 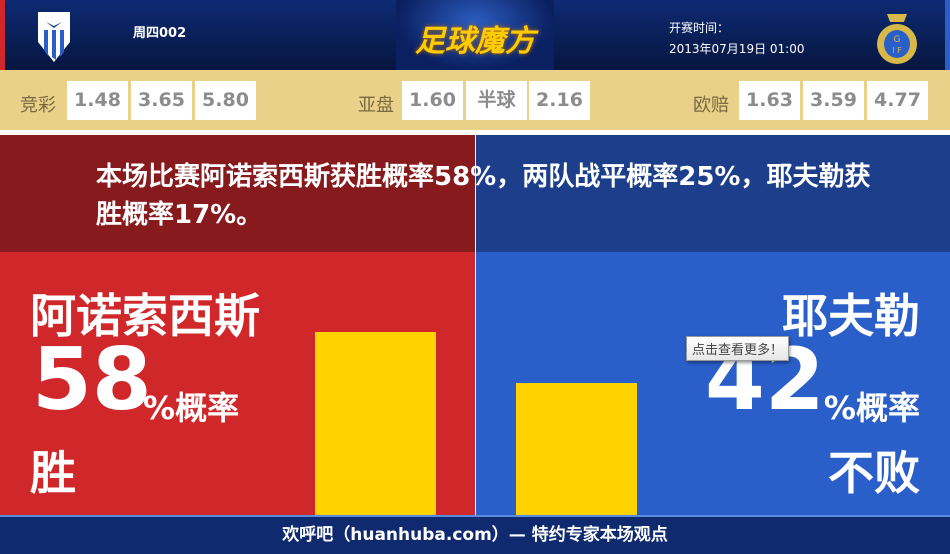 What do you see at coordinates (160, 33) in the screenshot?
I see `match-number: 周四002` at bounding box center [160, 33].